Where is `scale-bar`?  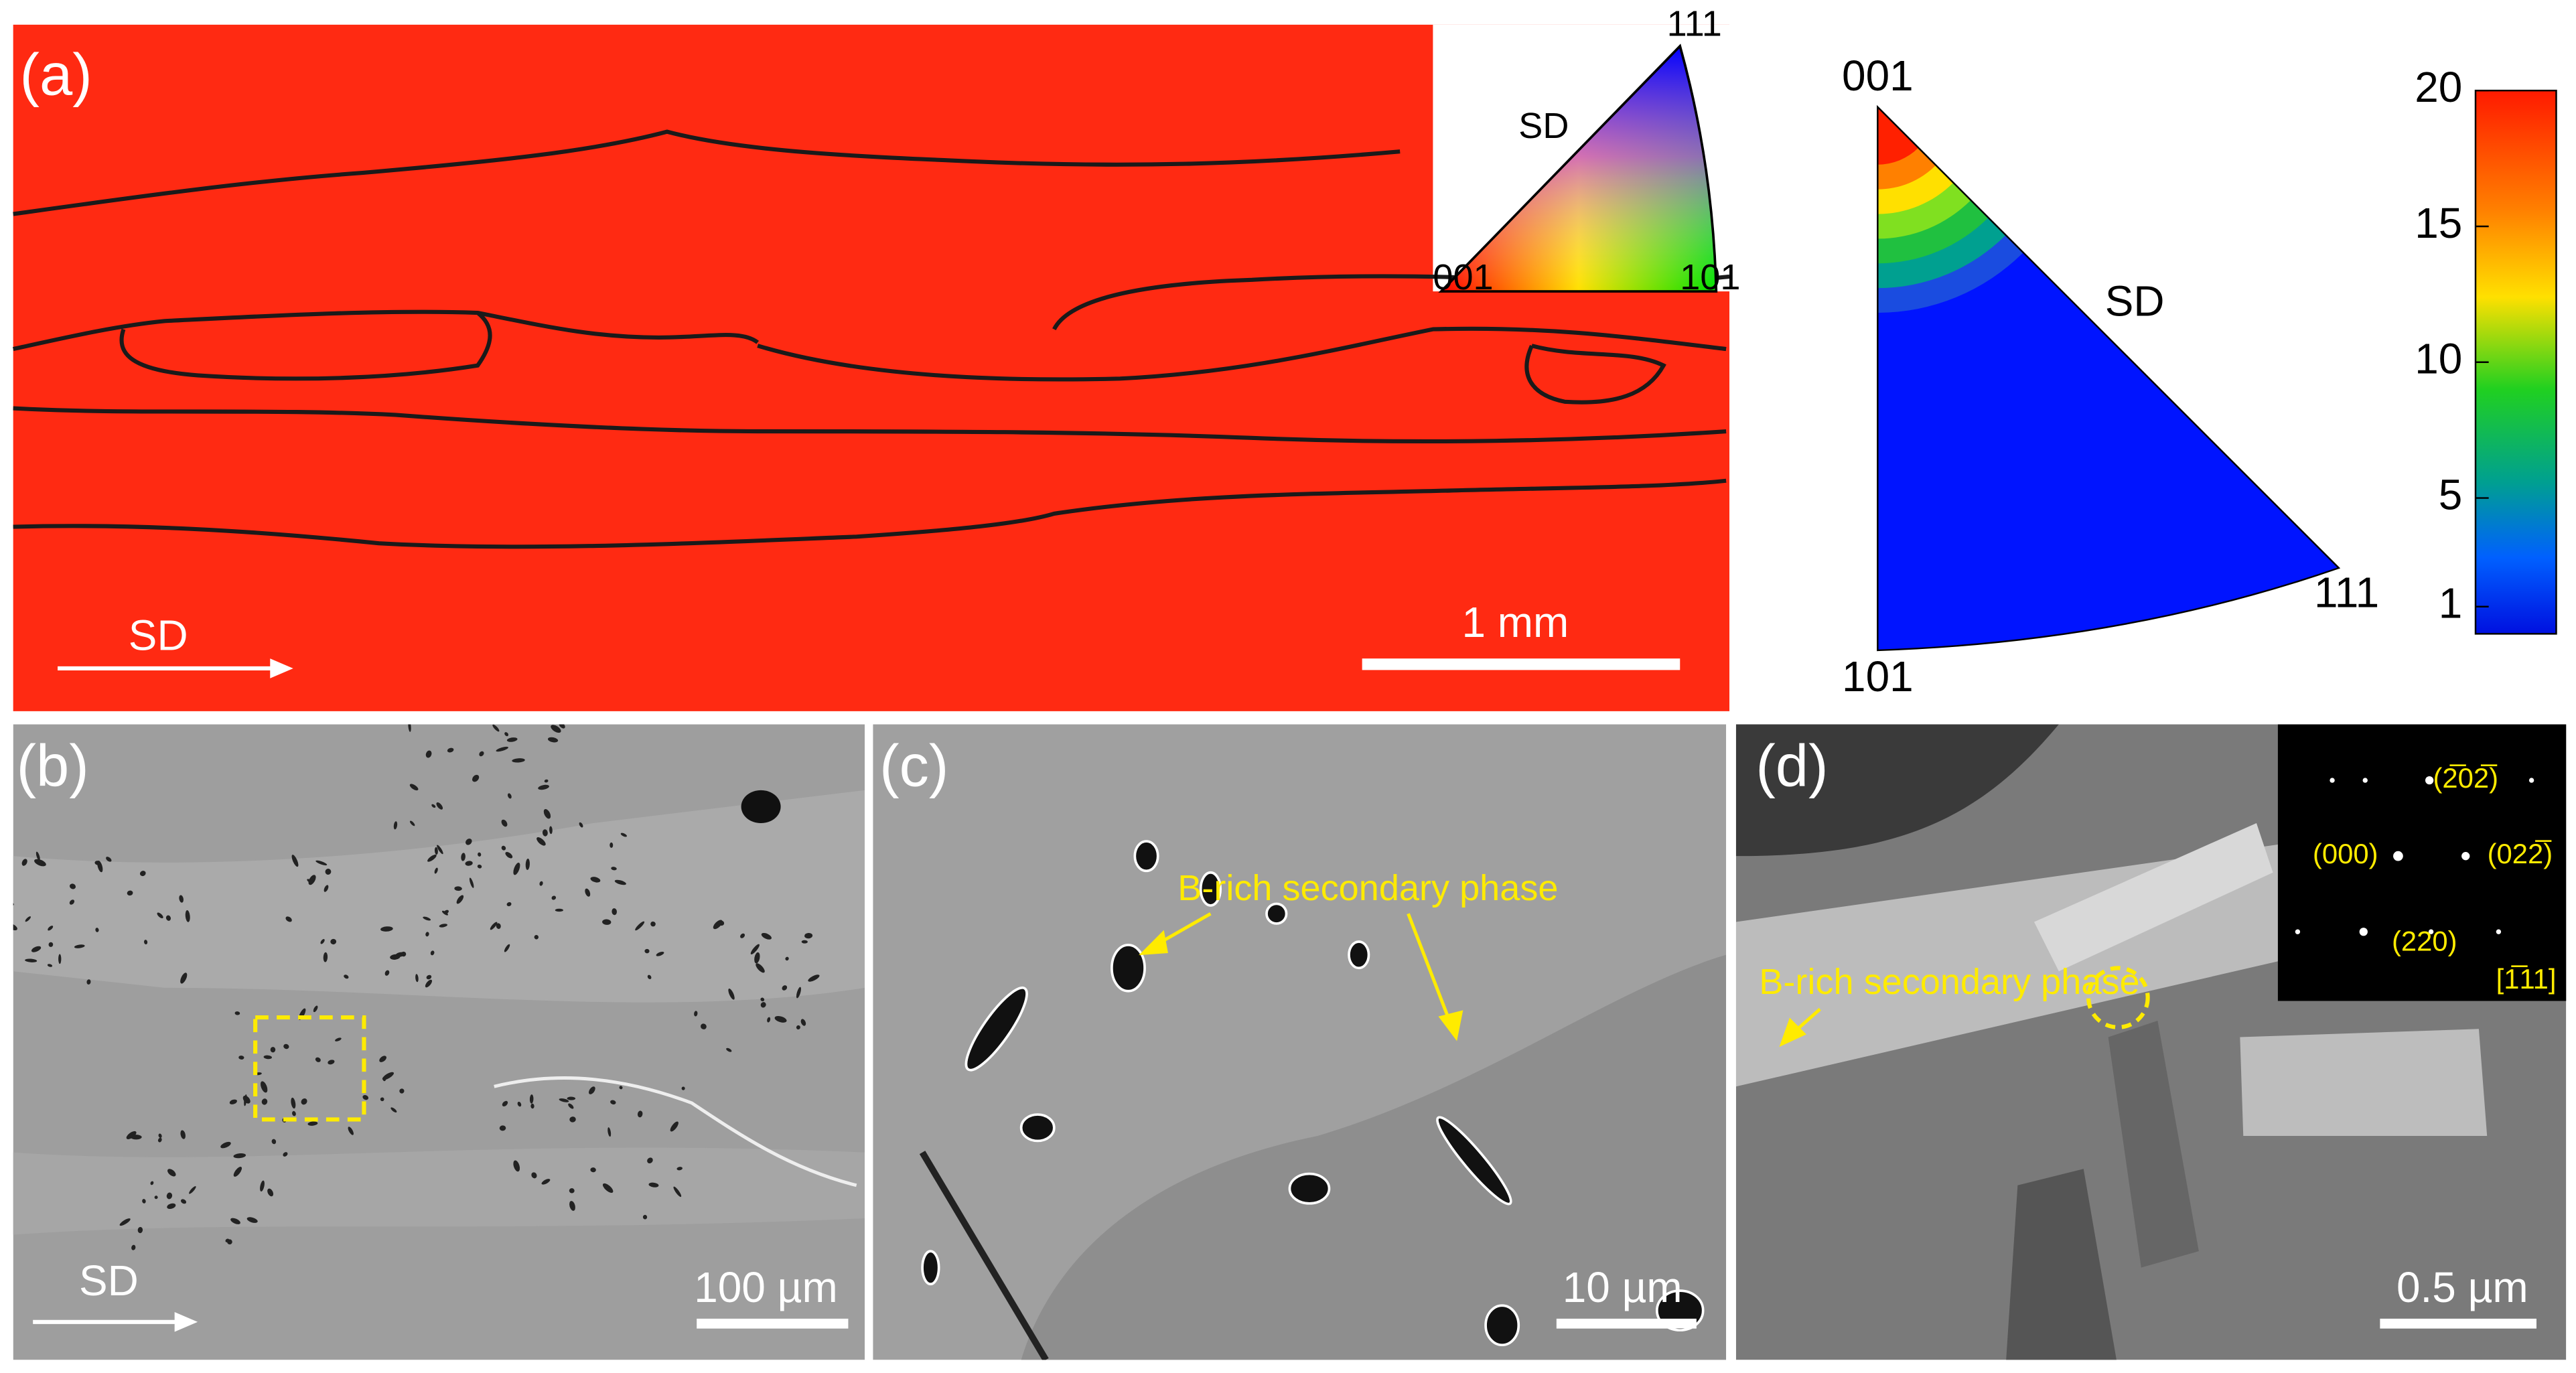 scale-bar is located at coordinates (1626, 1323).